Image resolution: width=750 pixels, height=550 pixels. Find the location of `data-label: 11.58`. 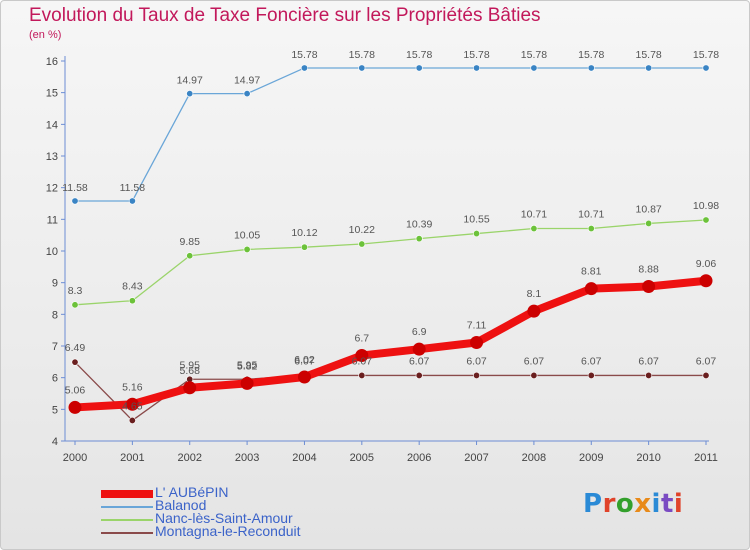

data-label: 11.58 is located at coordinates (133, 188).